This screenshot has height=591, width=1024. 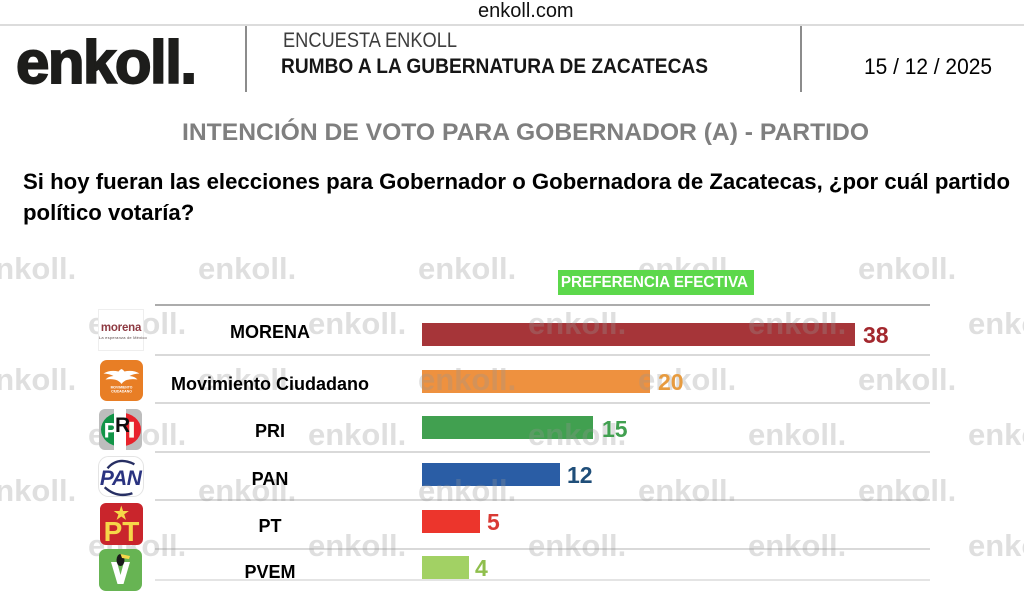 I want to click on svg-text: MOVIMIENTO, so click(x=122, y=388).